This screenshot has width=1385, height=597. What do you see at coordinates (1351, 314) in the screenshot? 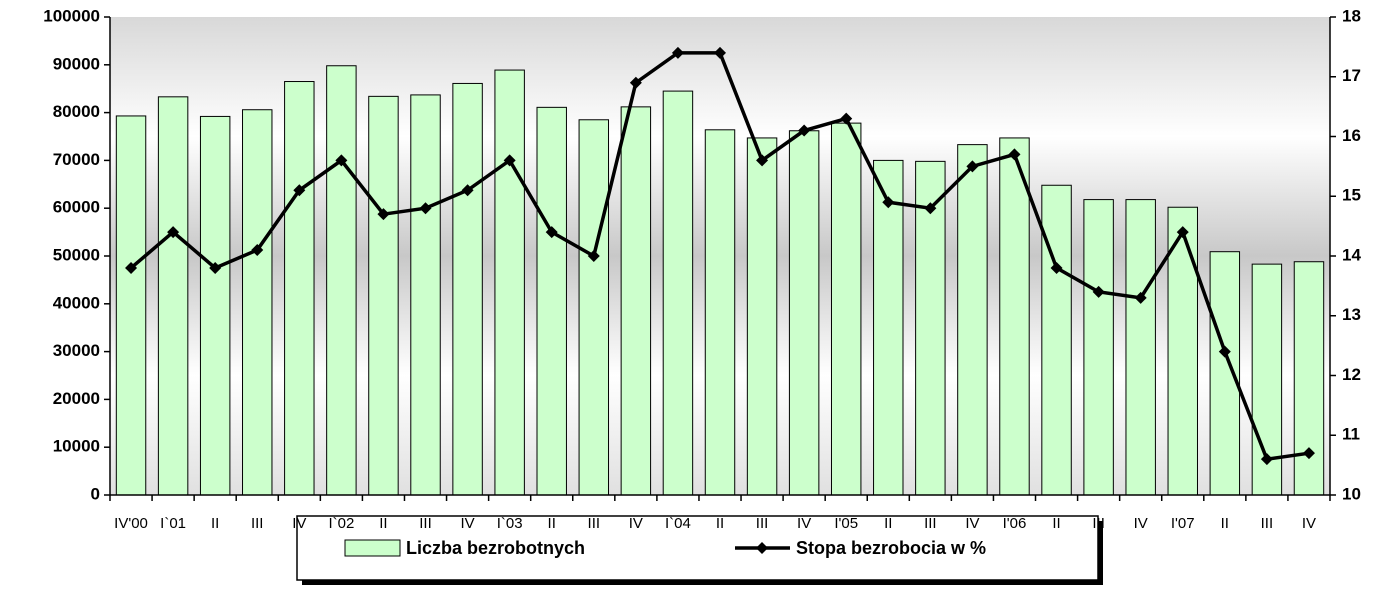
I see `y2-tick-label: 13` at bounding box center [1351, 314].